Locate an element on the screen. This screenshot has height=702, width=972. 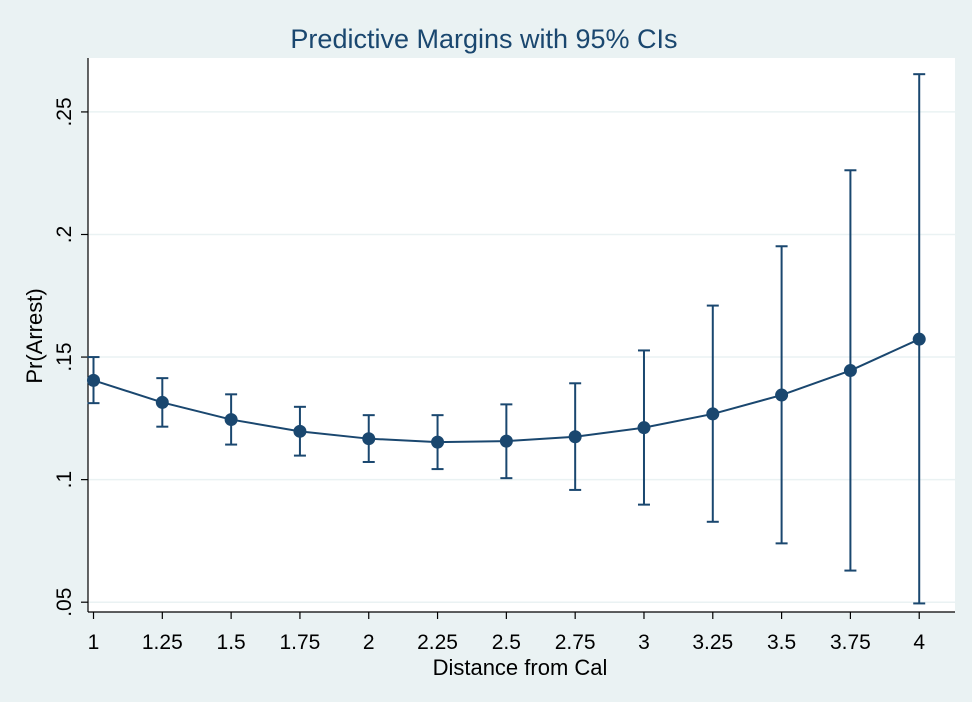
y-axis-title: Pr(Arrest) is located at coordinates (34, 335).